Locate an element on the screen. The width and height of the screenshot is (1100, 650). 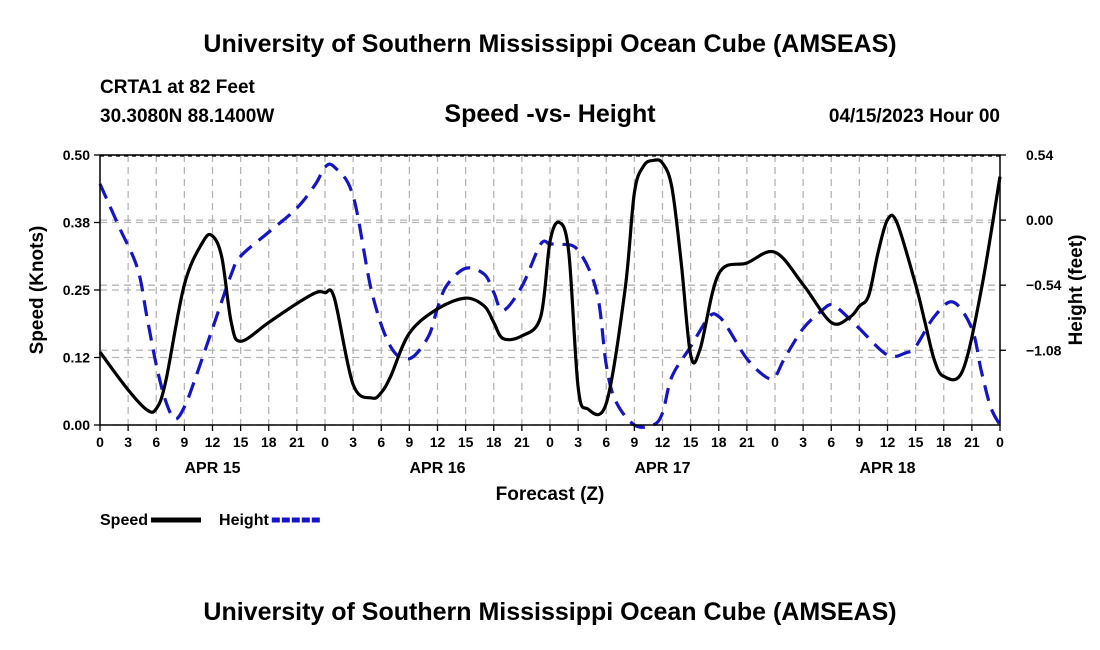
forecast-datetime: 04/15/2023 Hour 00 is located at coordinates (914, 116).